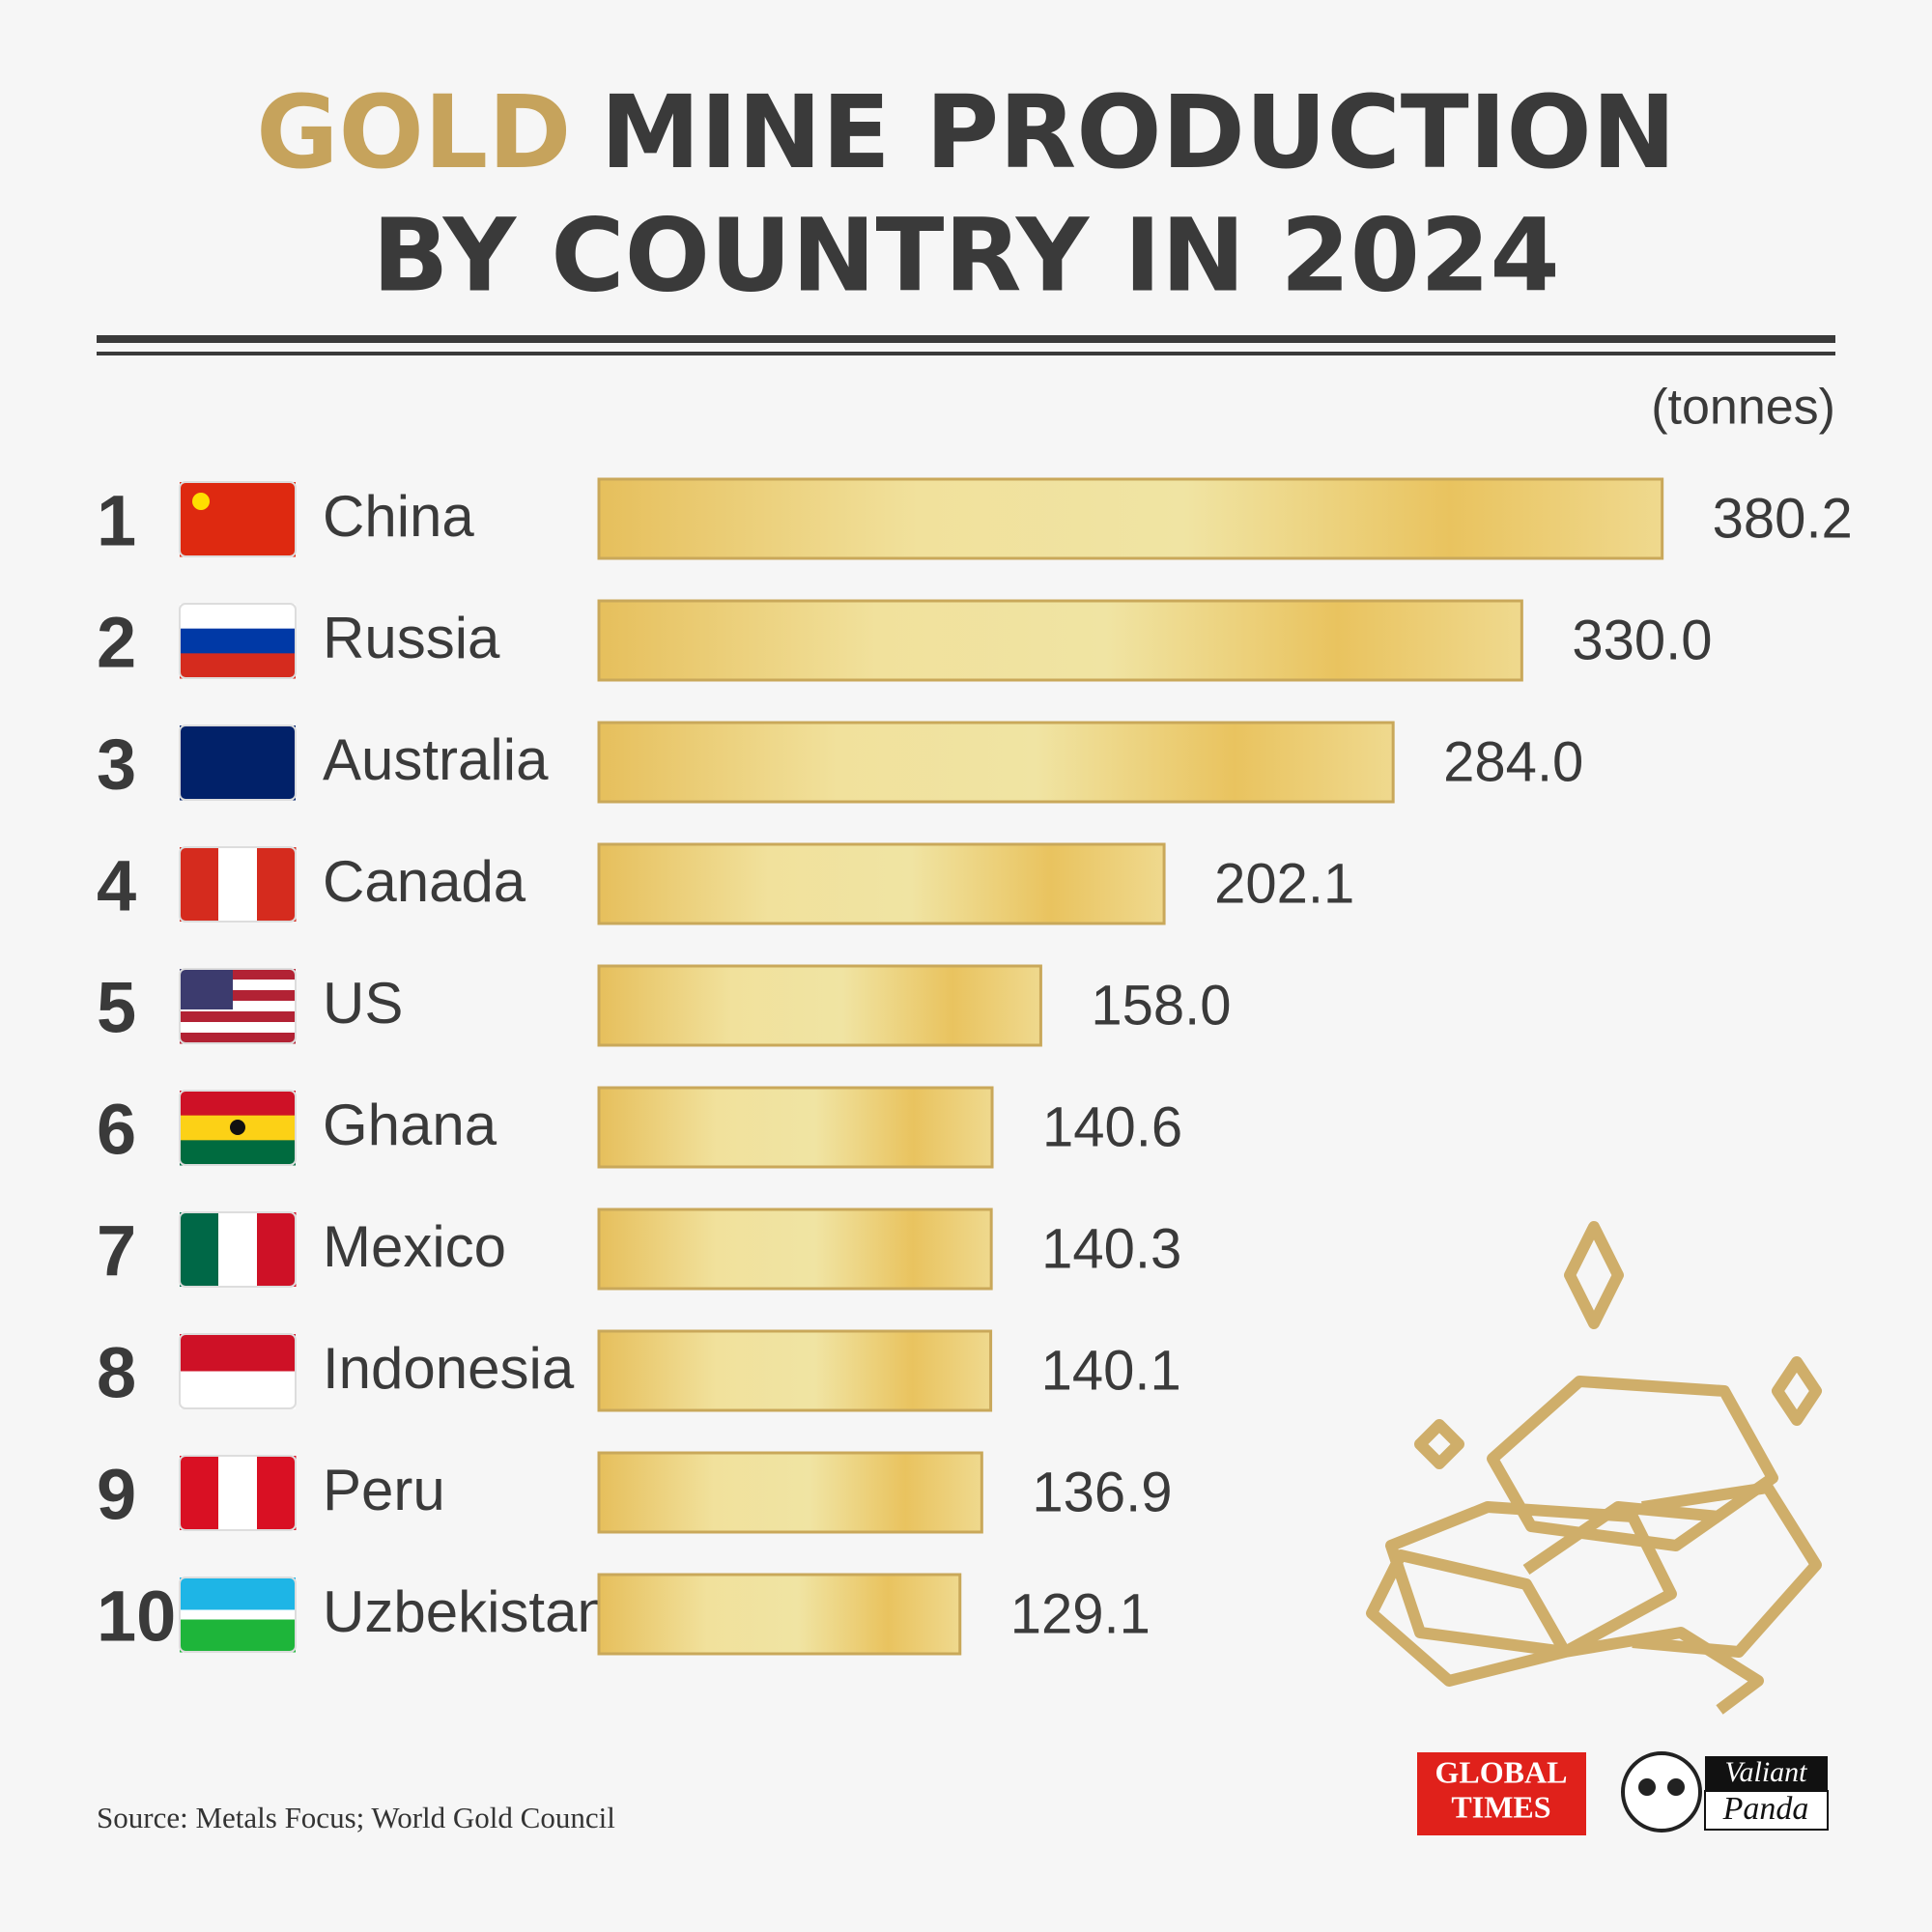 The width and height of the screenshot is (1932, 1932). What do you see at coordinates (1594, 1468) in the screenshot?
I see `gold-icon` at bounding box center [1594, 1468].